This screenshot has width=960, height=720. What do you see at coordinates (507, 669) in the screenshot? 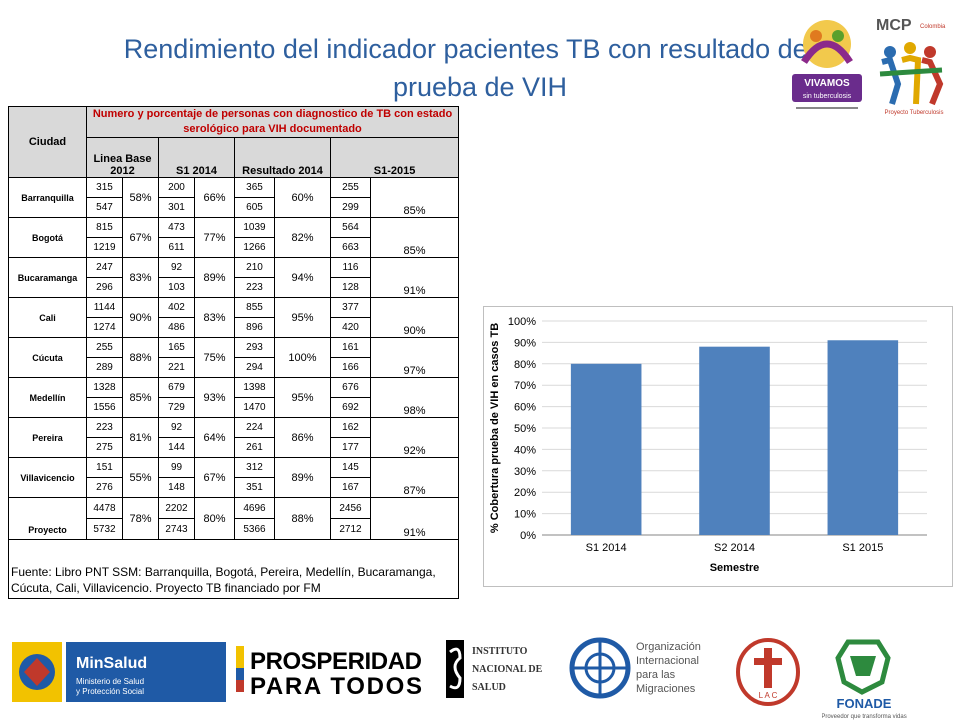
I see `svg-text: NACIONAL DE` at bounding box center [507, 669].